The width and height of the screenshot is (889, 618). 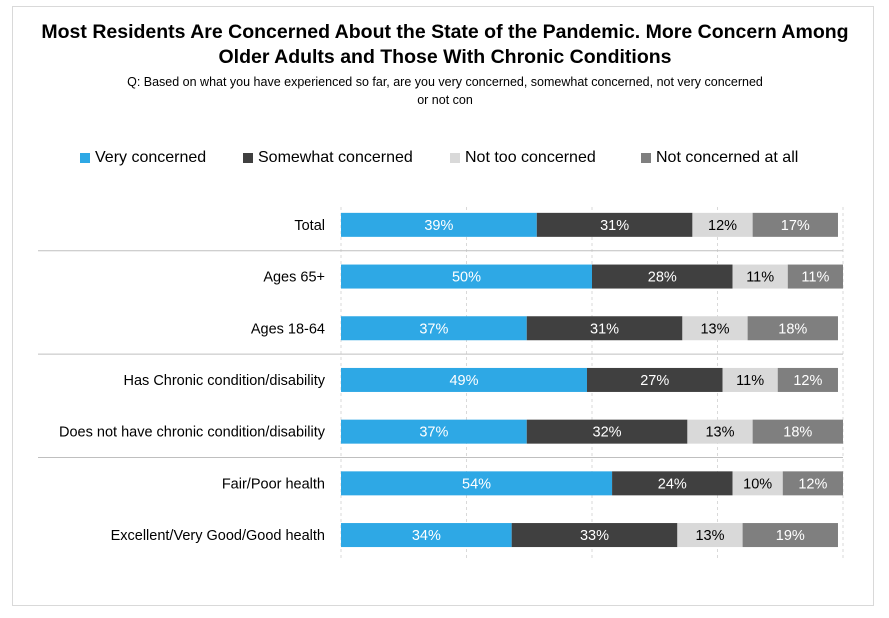 I want to click on value-label-not-too-concerned-ages-65: 11%, so click(x=760, y=278).